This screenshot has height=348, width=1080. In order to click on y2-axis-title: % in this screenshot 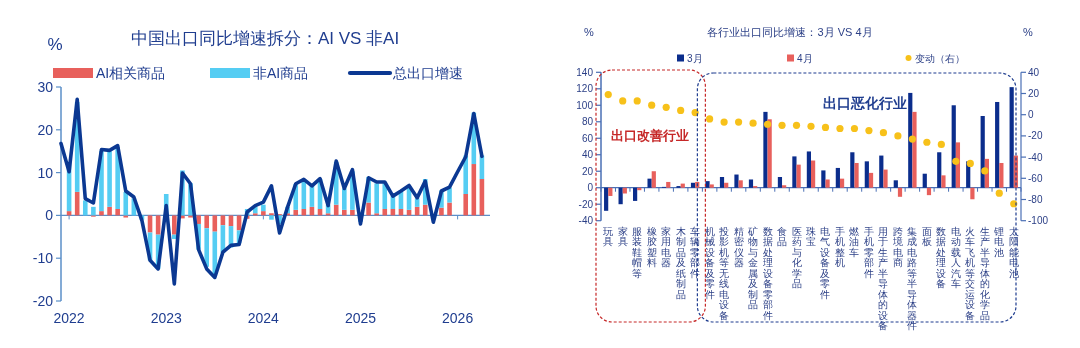, I will do `click(1028, 32)`.